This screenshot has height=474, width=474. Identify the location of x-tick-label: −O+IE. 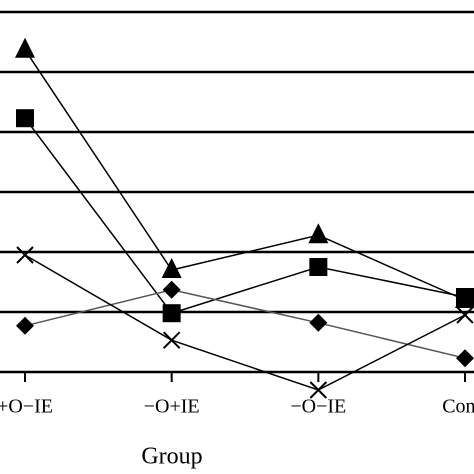
(172, 407).